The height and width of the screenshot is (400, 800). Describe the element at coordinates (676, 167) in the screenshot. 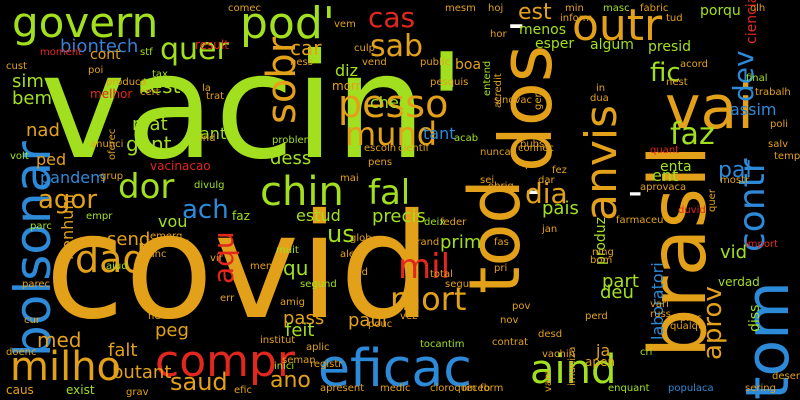

I see `word-81: enta` at that location.